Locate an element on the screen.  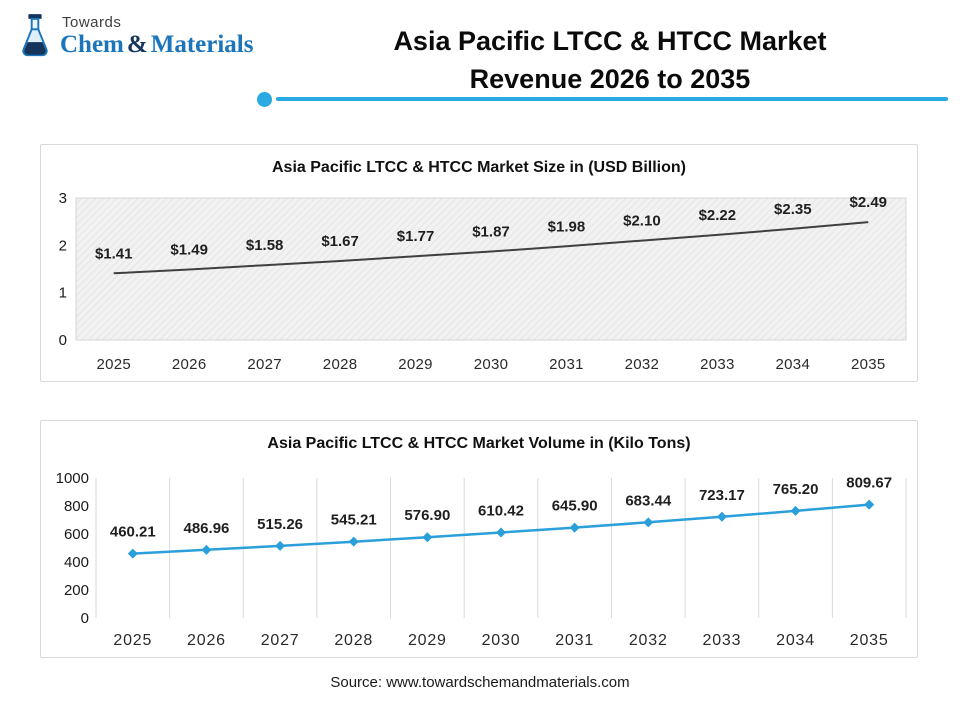
y-tick-label: 3 is located at coordinates (63, 198).